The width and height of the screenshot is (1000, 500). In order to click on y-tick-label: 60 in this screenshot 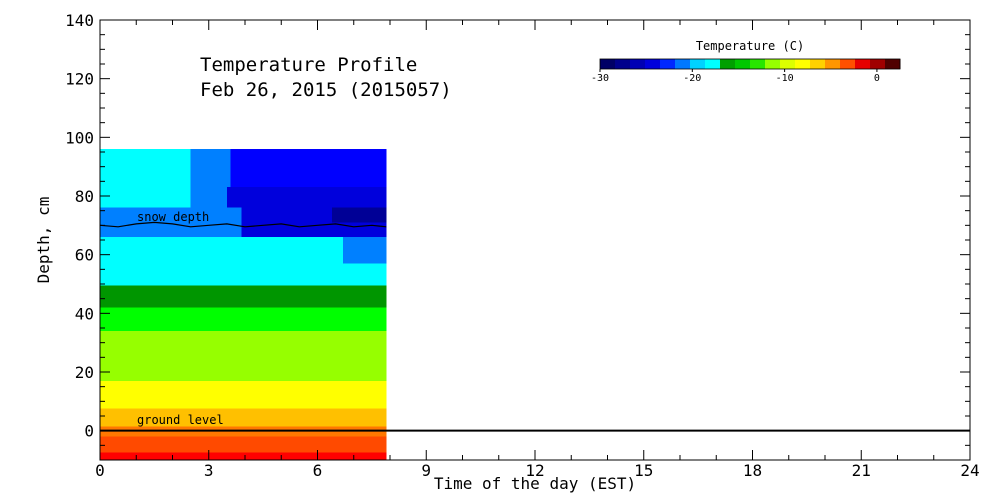, I will do `click(84, 255)`.